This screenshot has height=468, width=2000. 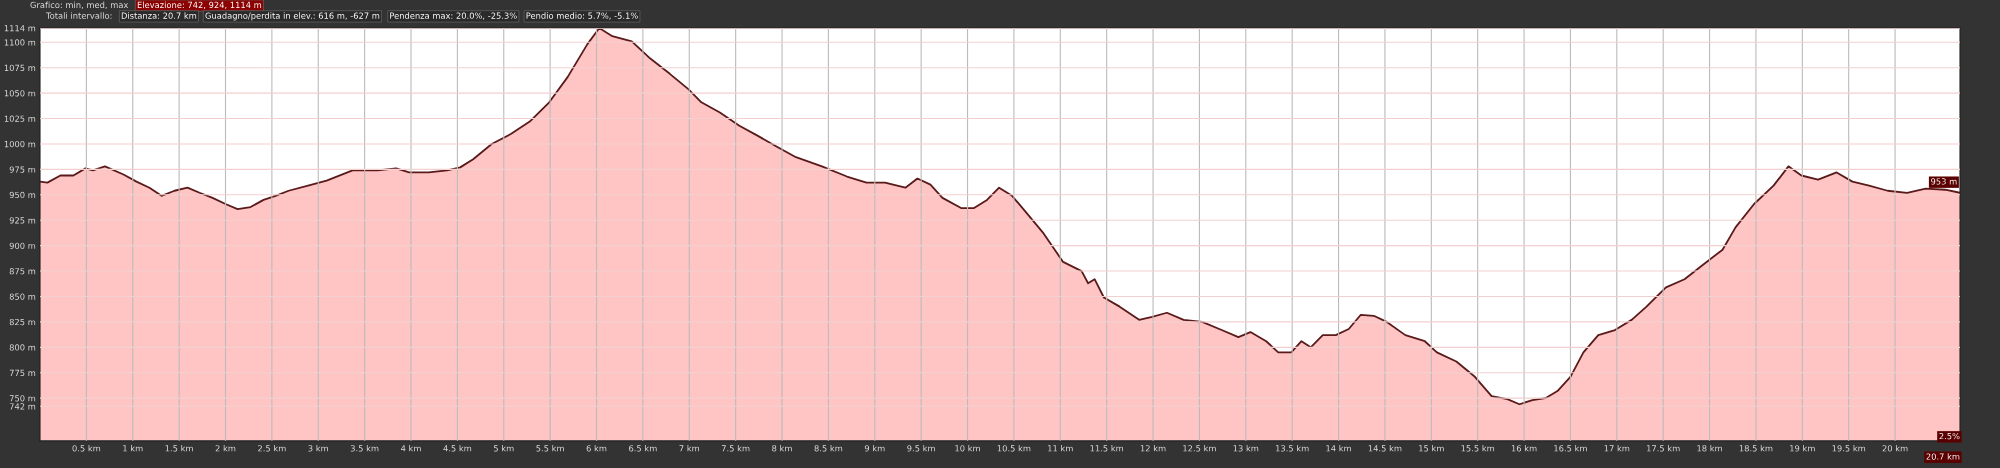 What do you see at coordinates (874, 448) in the screenshot?
I see `x-tick-label: 9 km` at bounding box center [874, 448].